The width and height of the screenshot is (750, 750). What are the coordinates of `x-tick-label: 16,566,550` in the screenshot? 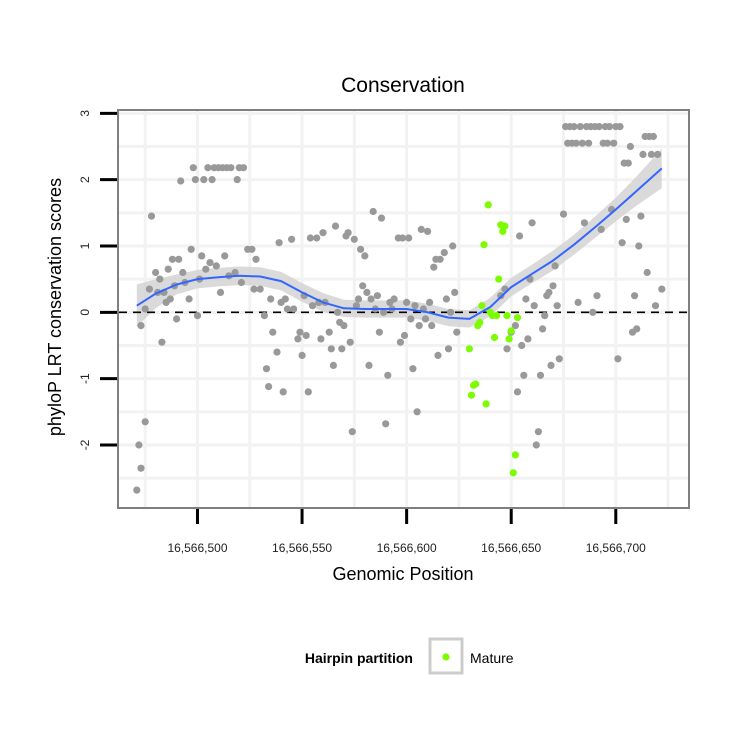 It's located at (302, 548).